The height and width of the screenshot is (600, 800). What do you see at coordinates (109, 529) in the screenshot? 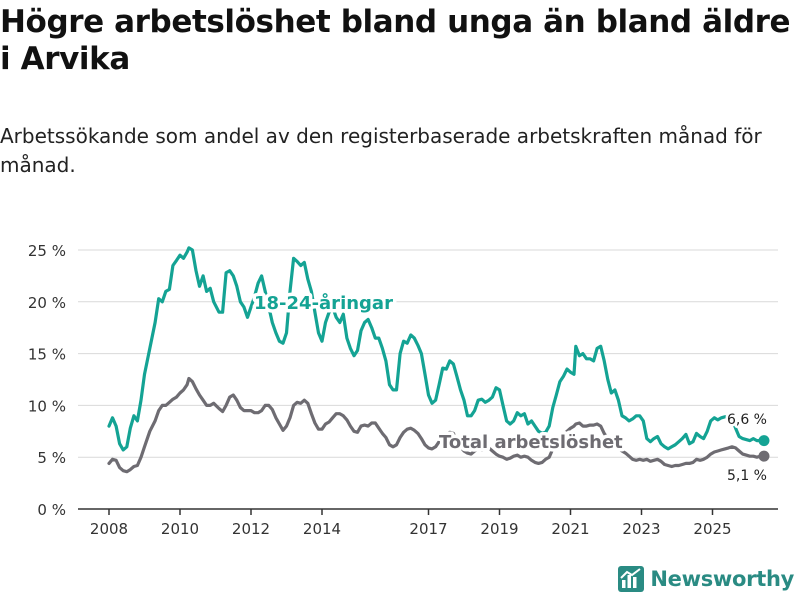
I see `x-tick-label: 2008` at bounding box center [109, 529].